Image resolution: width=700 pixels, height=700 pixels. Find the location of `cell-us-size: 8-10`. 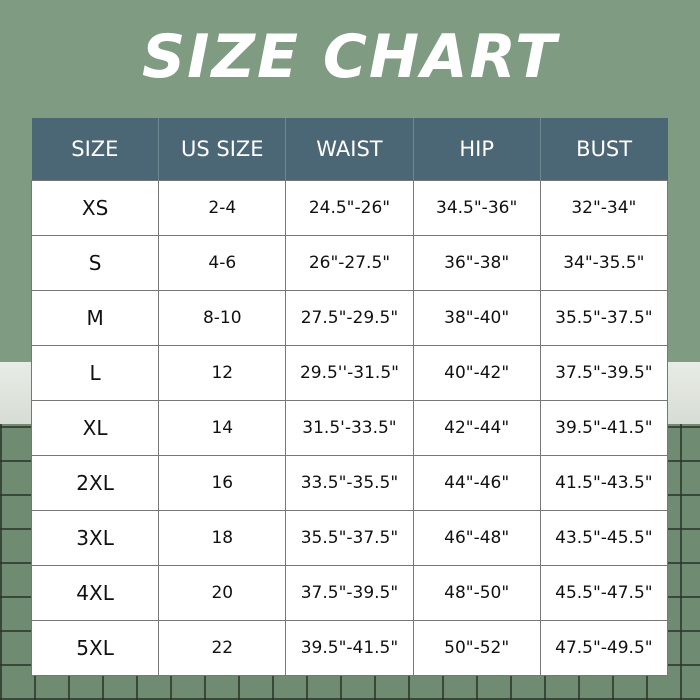

cell-us-size: 8-10 is located at coordinates (222, 318).